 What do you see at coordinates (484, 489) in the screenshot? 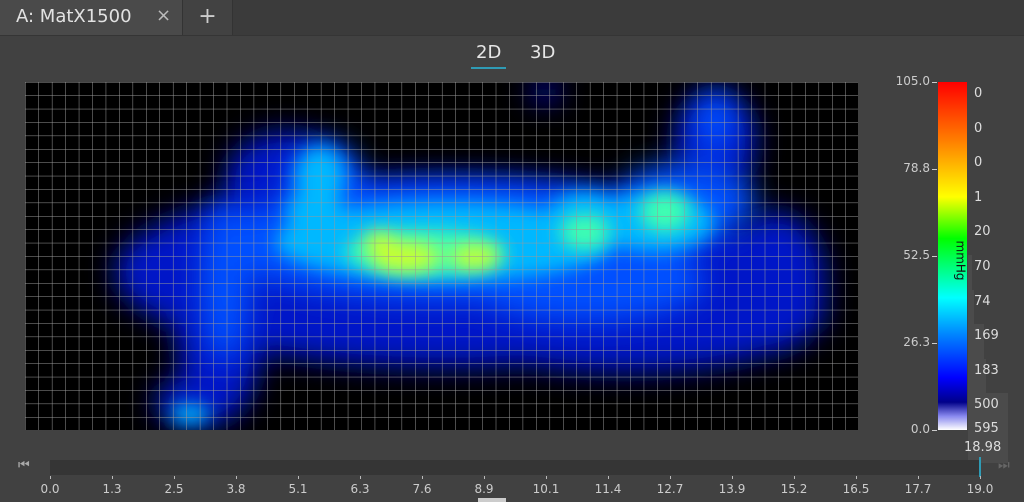
I see `timeline-tick-label: 8.9` at bounding box center [484, 489].